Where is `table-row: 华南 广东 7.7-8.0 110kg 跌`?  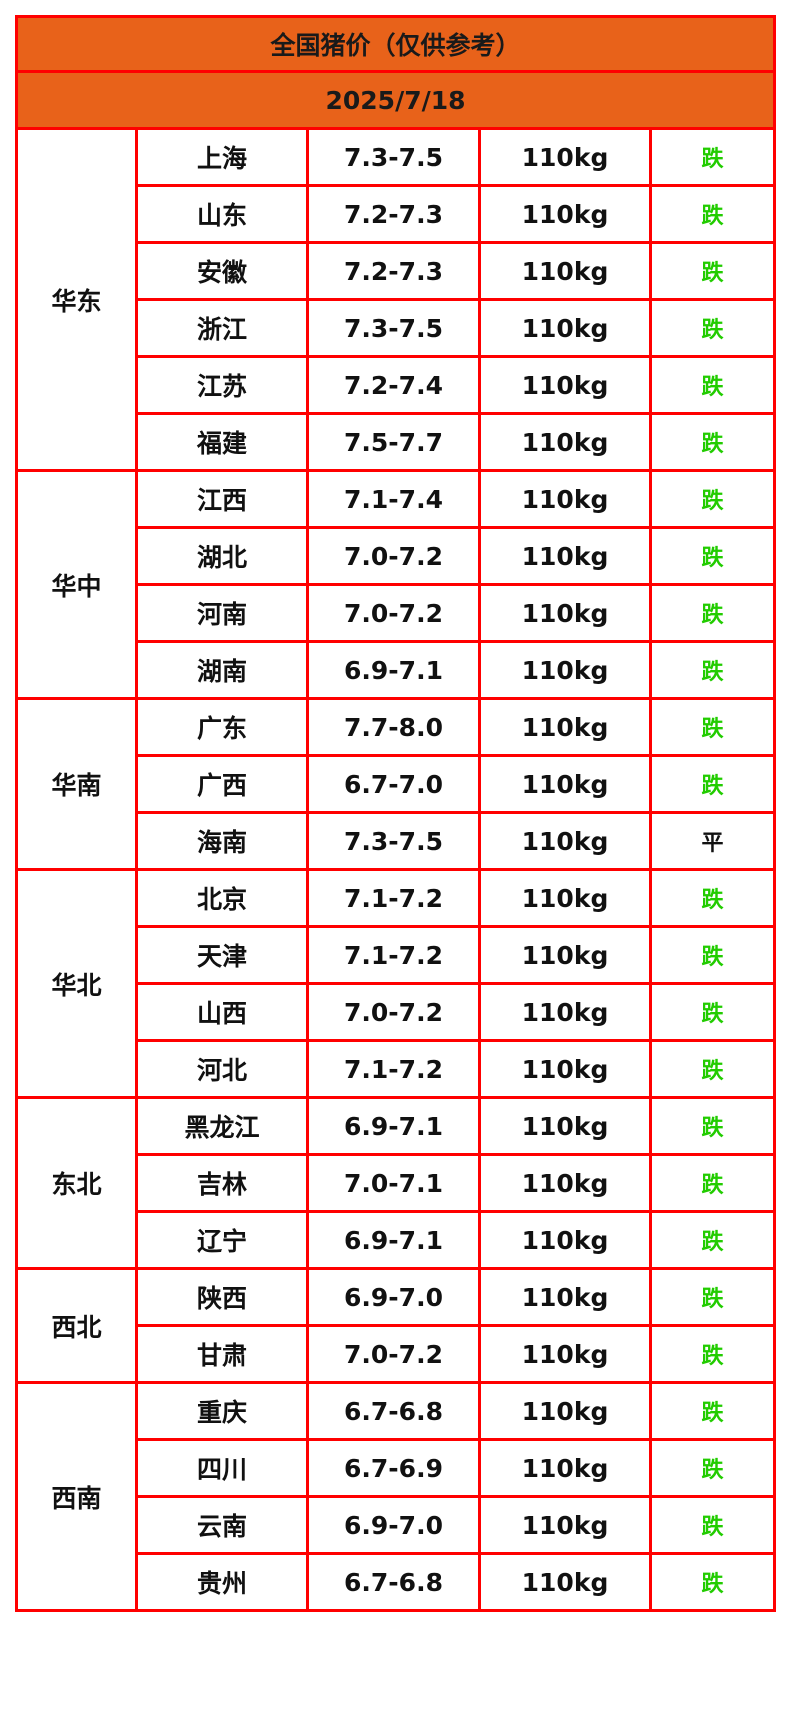
table-row: 华南 广东 7.7-8.0 110kg 跌 is located at coordinates (396, 784).